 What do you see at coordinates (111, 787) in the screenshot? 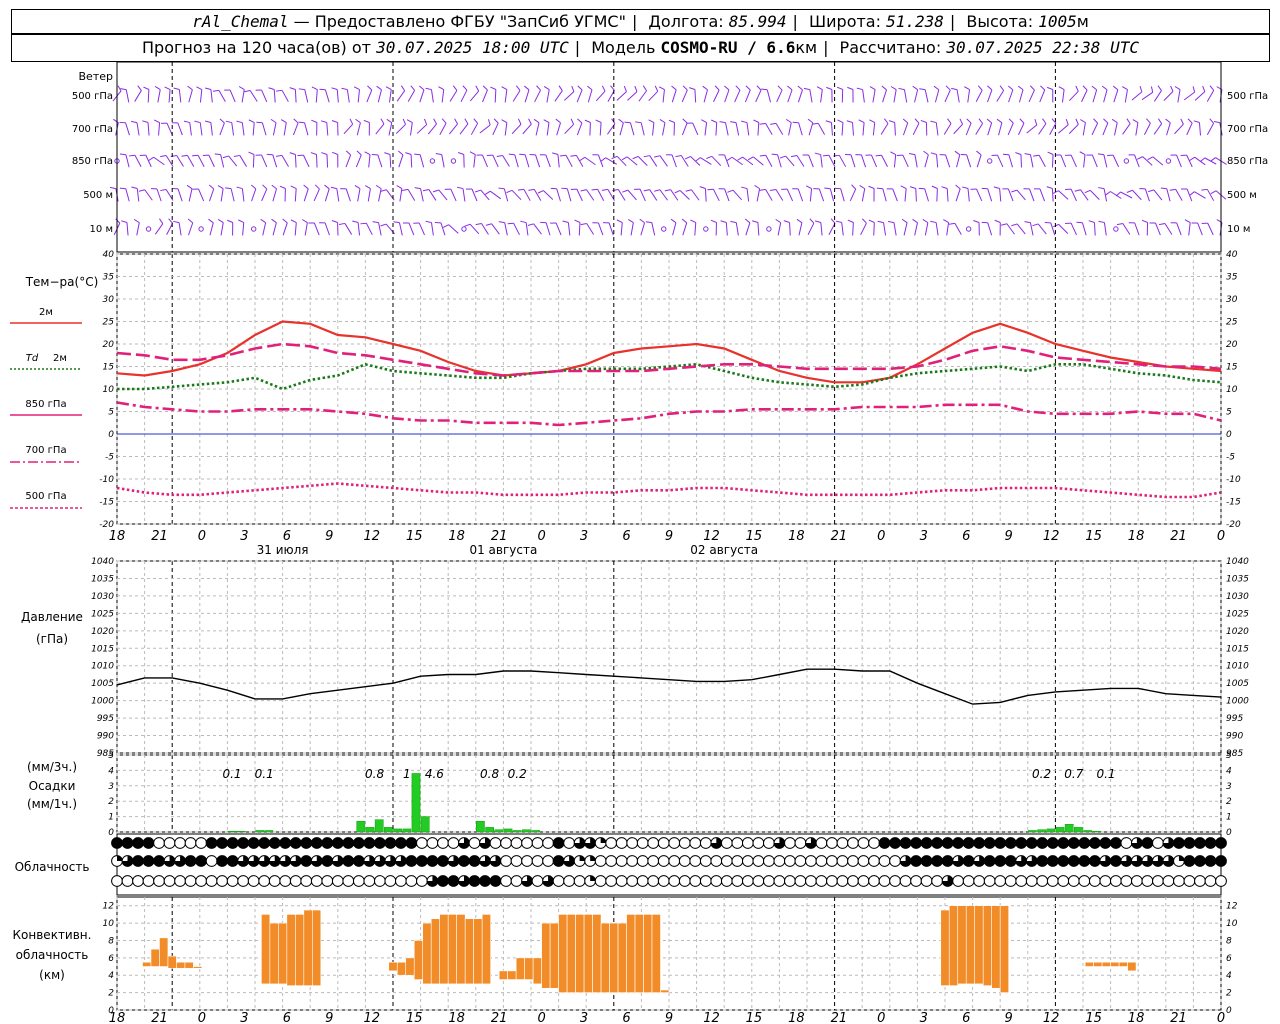
I see `precip-ytick-left: 3` at bounding box center [111, 787].